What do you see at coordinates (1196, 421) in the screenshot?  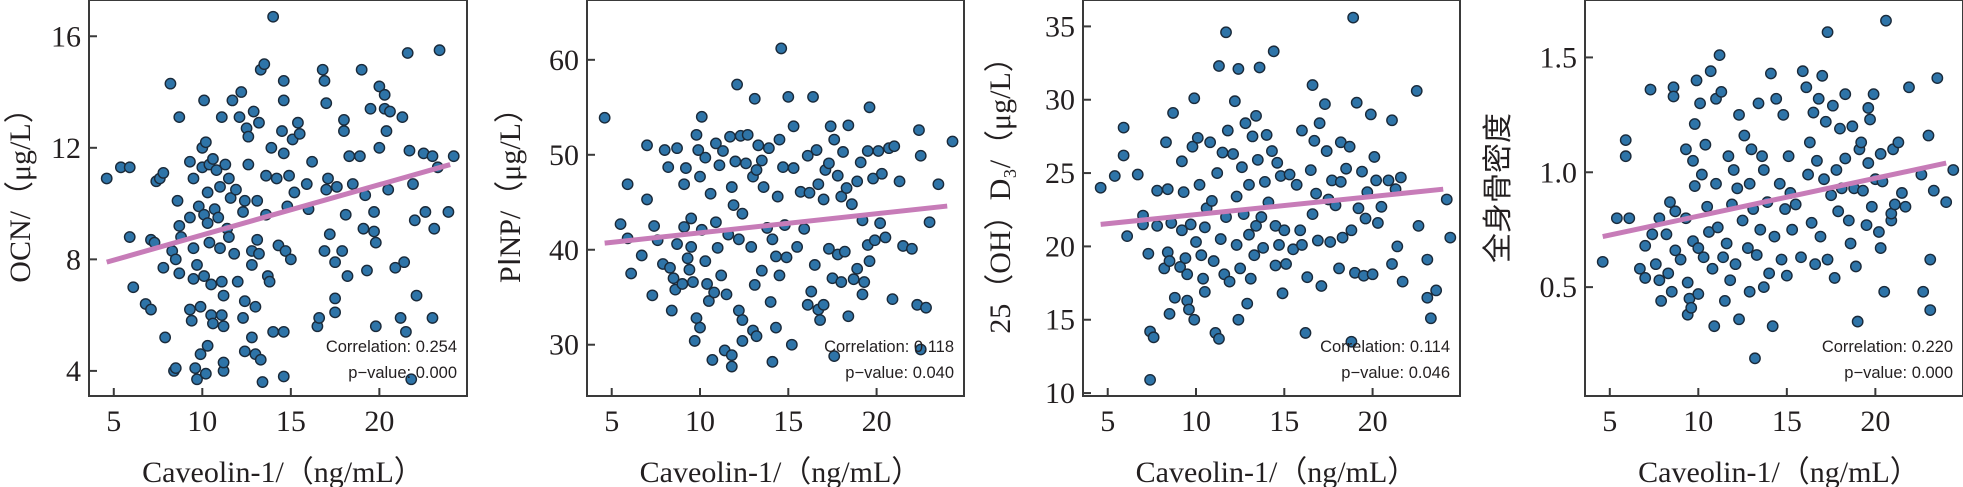 I see `x-tick-label: 10` at bounding box center [1196, 421].